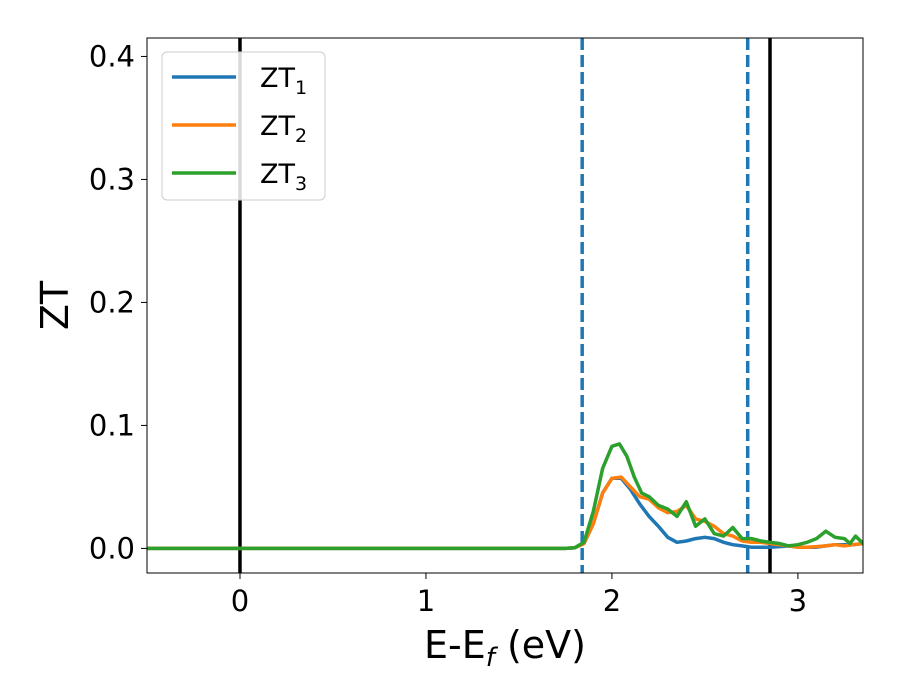  What do you see at coordinates (55, 305) in the screenshot?
I see `y-axis-label: ZT` at bounding box center [55, 305].